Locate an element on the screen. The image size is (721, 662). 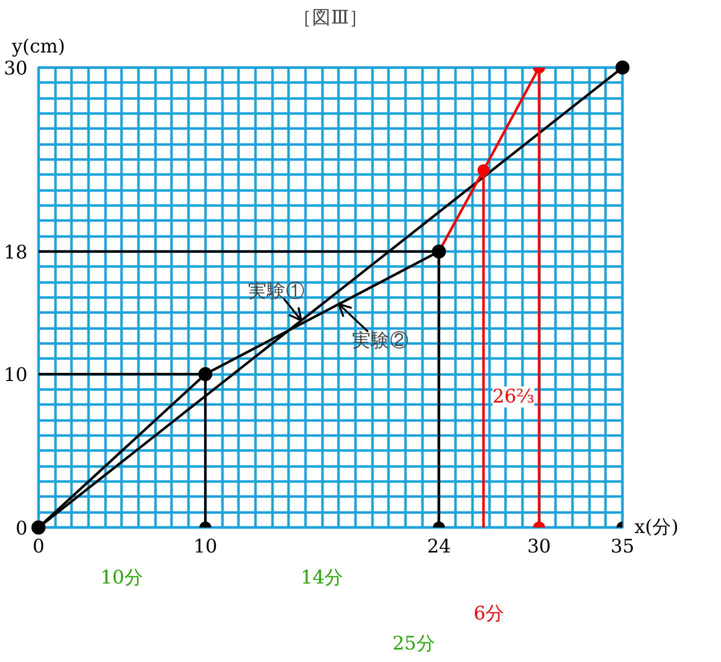
text: 10分 is located at coordinates (122, 578).